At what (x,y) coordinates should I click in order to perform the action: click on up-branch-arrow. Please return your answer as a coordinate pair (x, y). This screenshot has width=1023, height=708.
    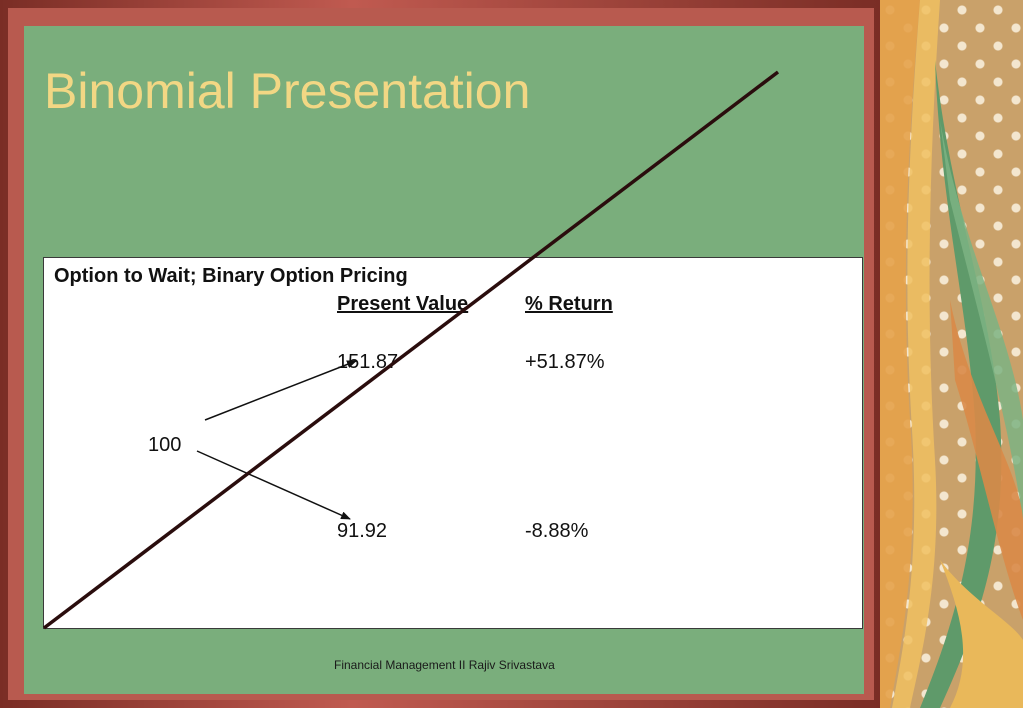
    Looking at the image, I should click on (280, 390).